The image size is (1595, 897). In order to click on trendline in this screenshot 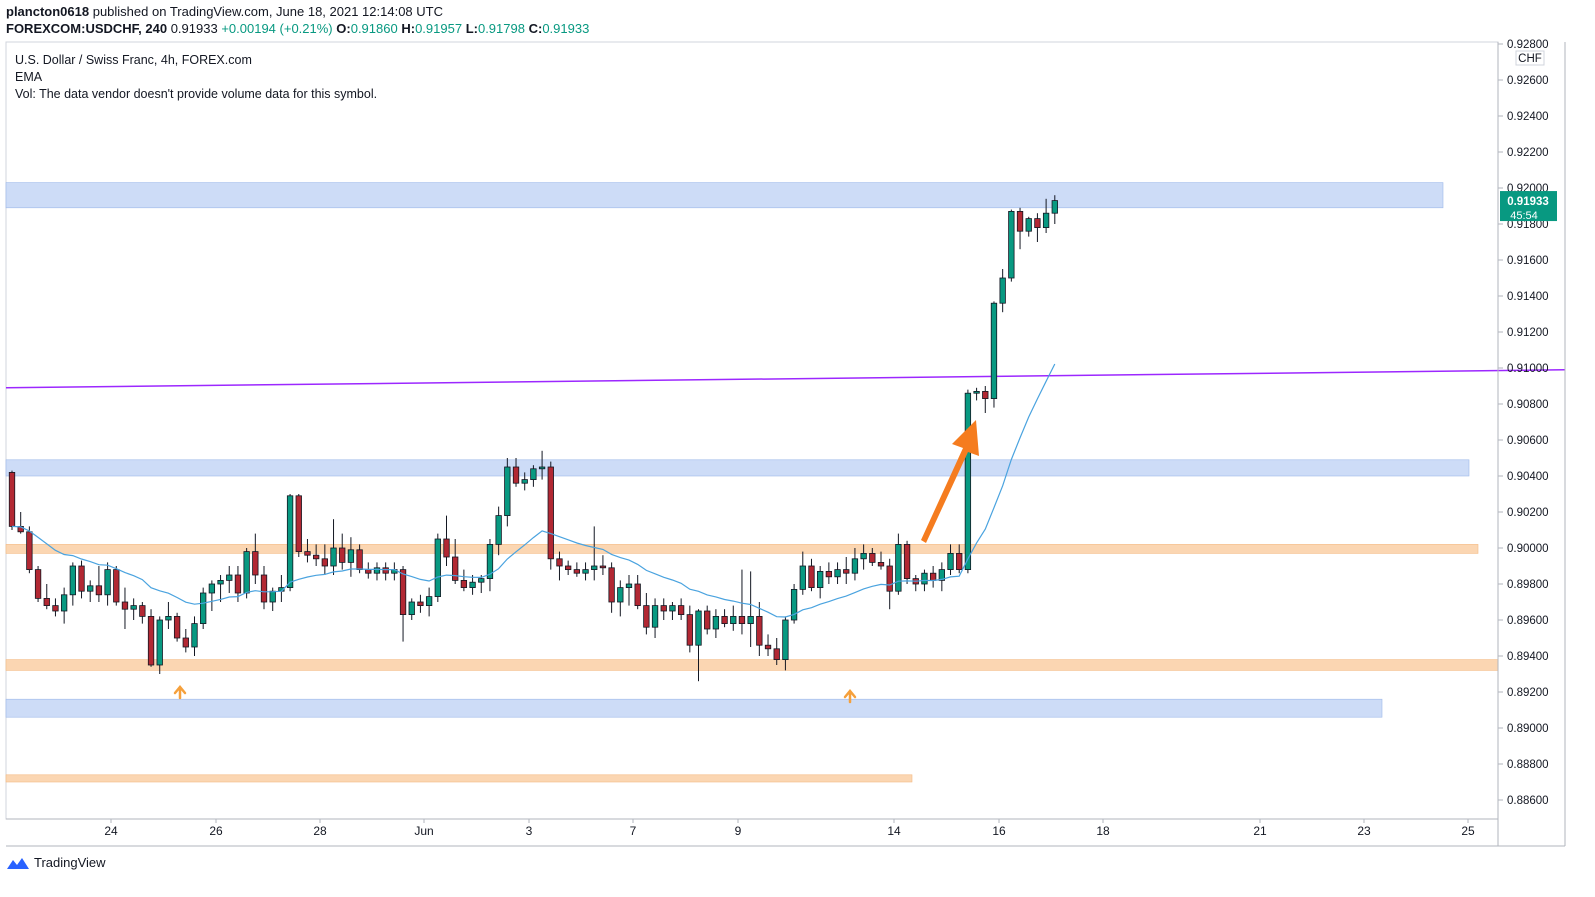, I will do `click(785, 379)`.